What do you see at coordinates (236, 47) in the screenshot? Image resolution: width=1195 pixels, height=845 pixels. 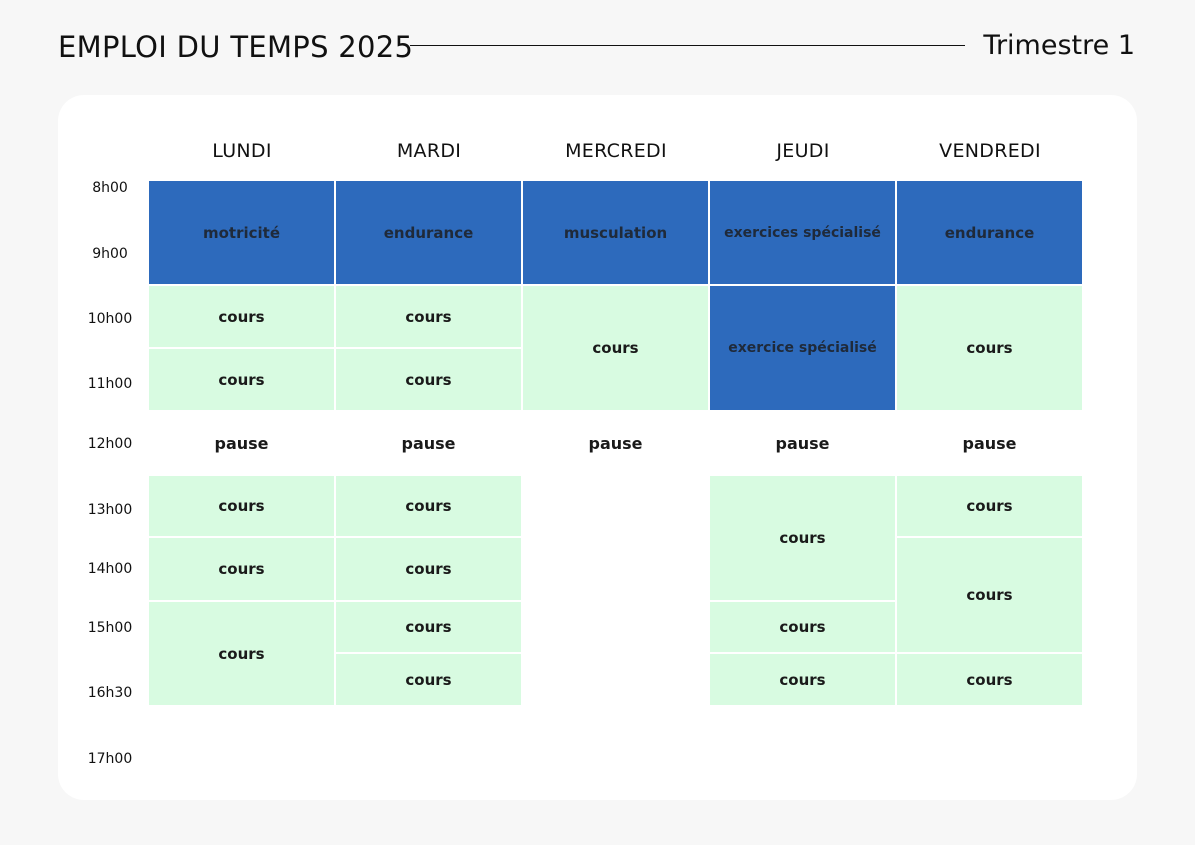 I see `header-title: EMPLOI DU TEMPS 2025` at bounding box center [236, 47].